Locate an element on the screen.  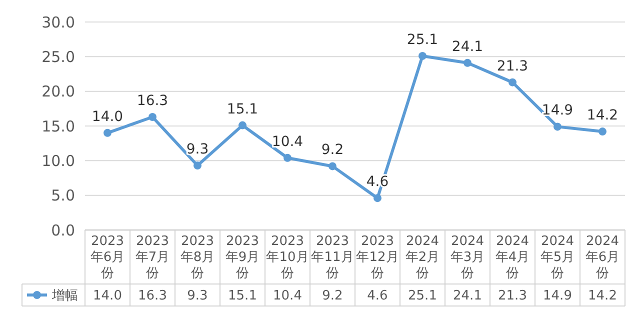
data-label: 24.1 is located at coordinates (467, 296).